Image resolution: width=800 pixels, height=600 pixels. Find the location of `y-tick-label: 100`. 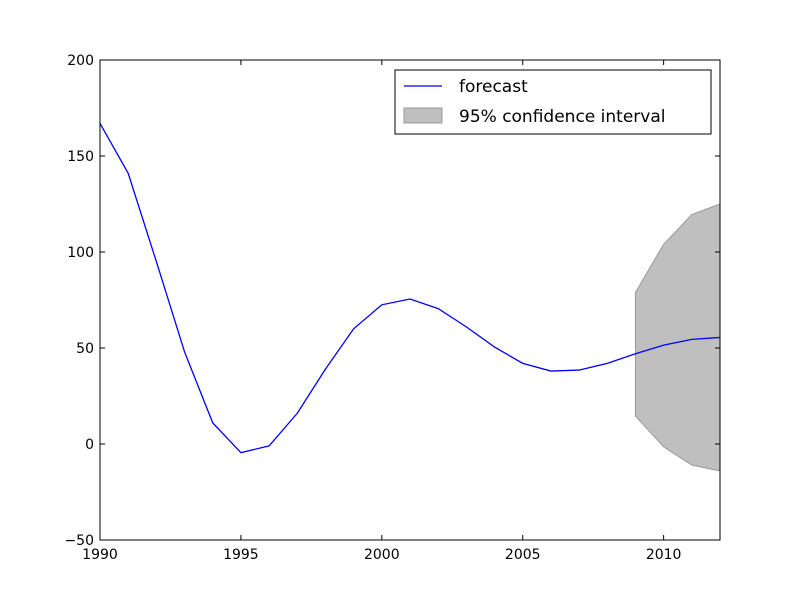

y-tick-label: 100 is located at coordinates (80, 253).